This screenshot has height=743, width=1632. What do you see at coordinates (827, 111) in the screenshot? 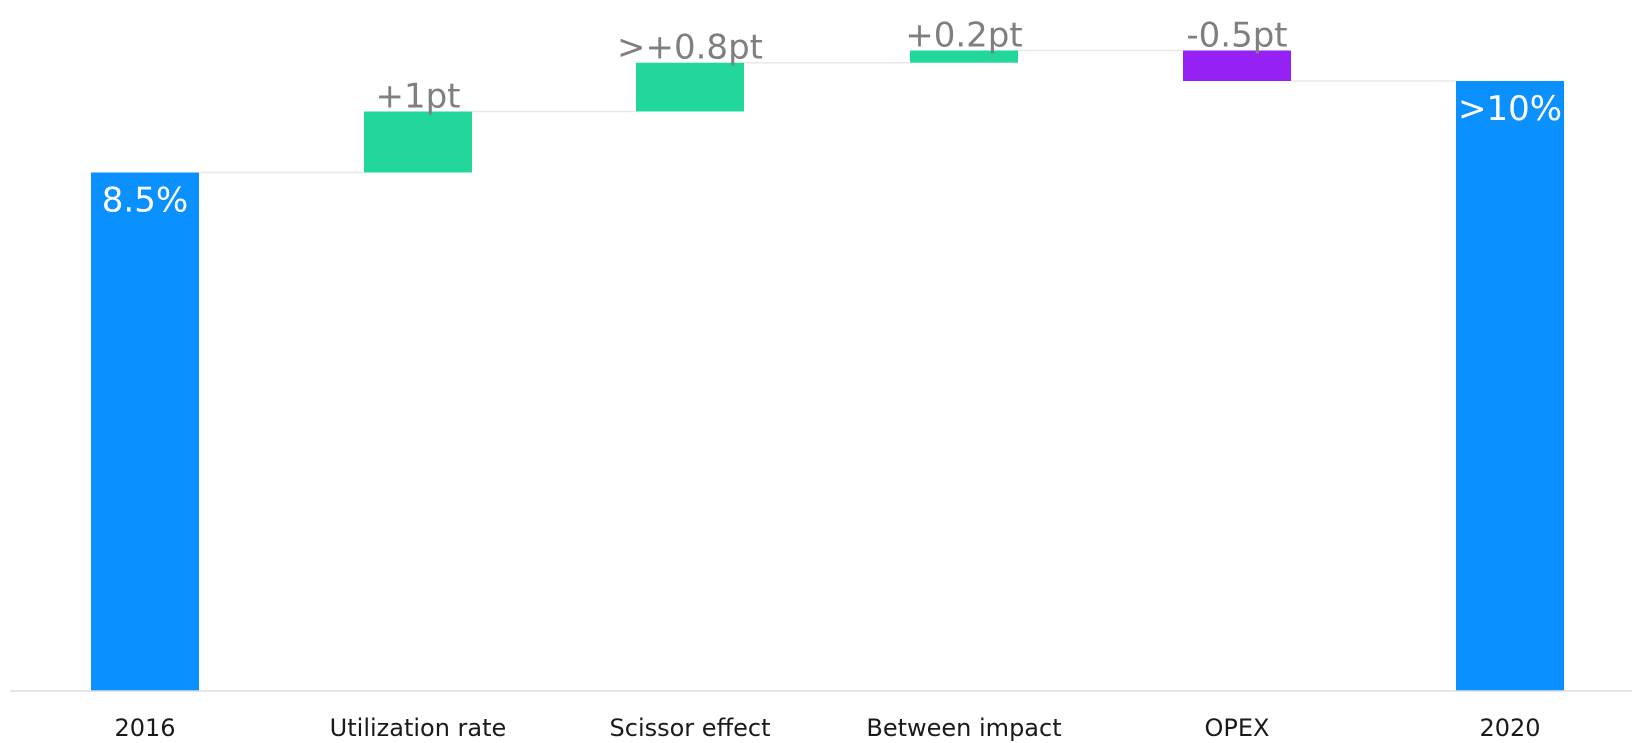
I see `connector-lines` at bounding box center [827, 111].